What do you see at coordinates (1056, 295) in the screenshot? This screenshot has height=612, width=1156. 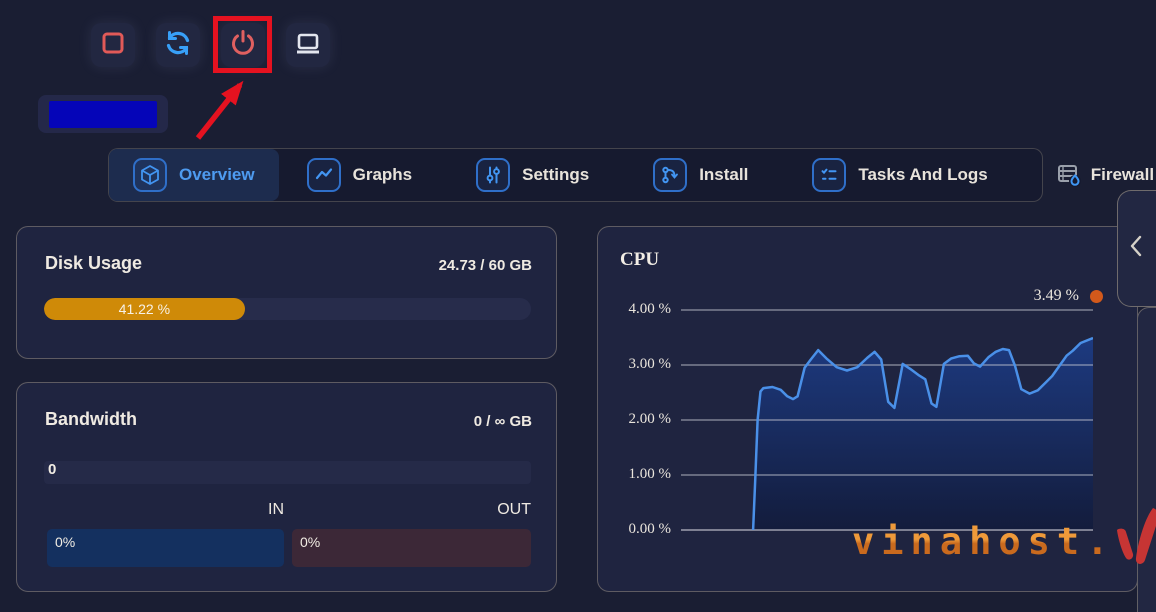 I see `cpu-current-value: 3.49 %` at bounding box center [1056, 295].